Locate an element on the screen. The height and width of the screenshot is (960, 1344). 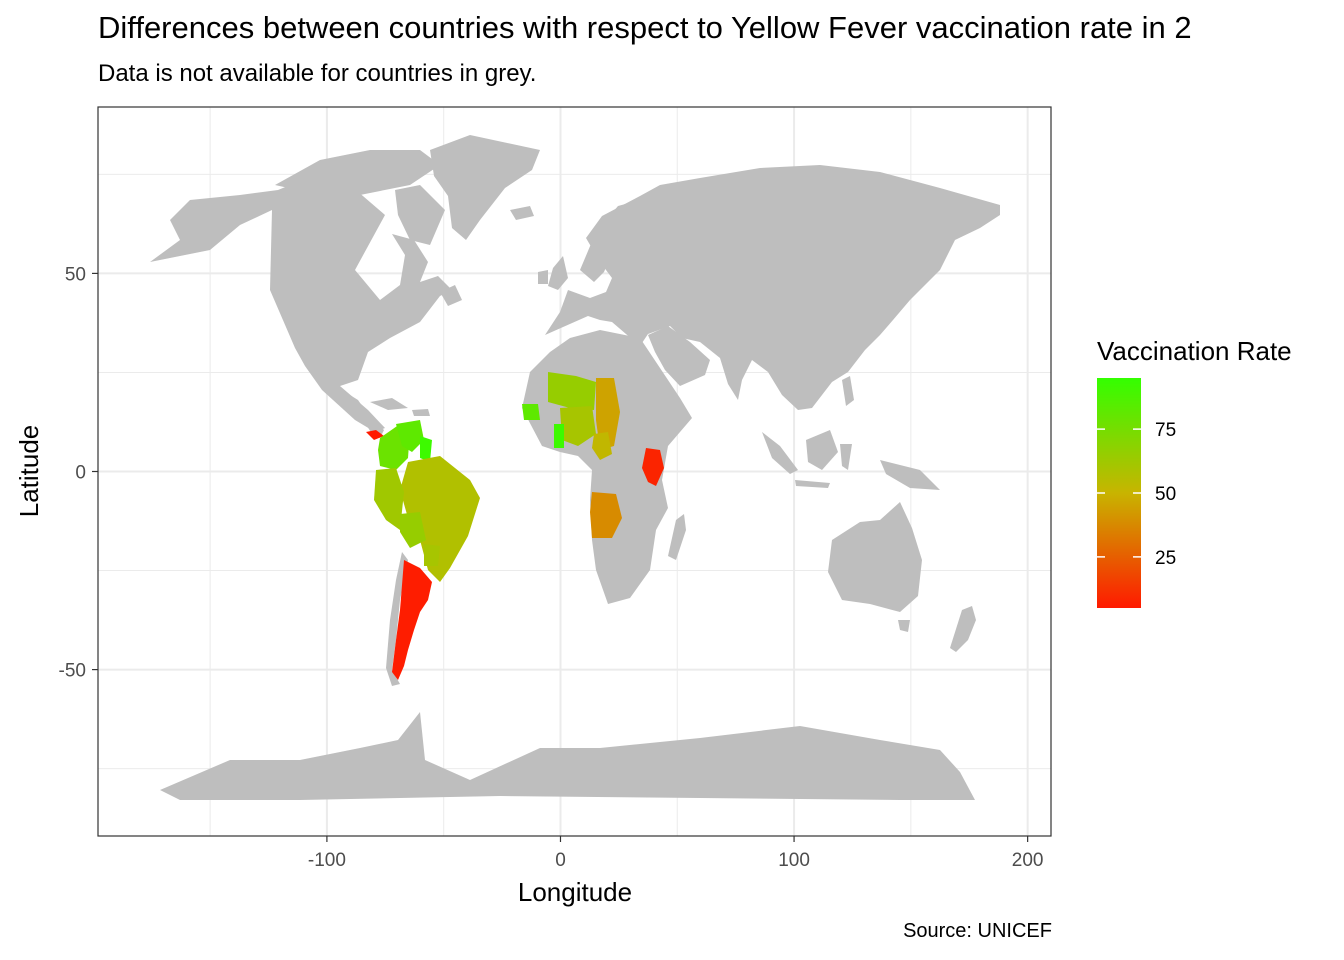
north-america is located at coordinates (301, 302).